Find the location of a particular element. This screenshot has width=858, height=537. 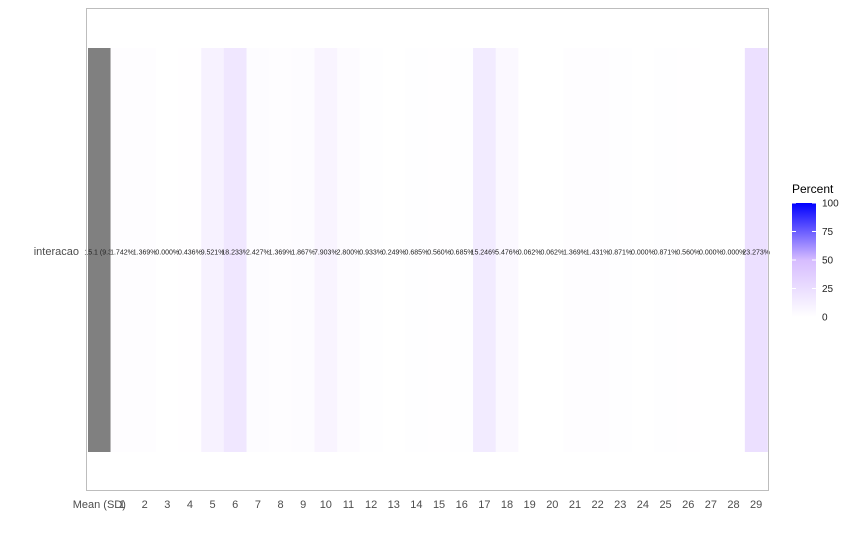

heatmap-cell-label-3: 0.000% is located at coordinates (167, 253).